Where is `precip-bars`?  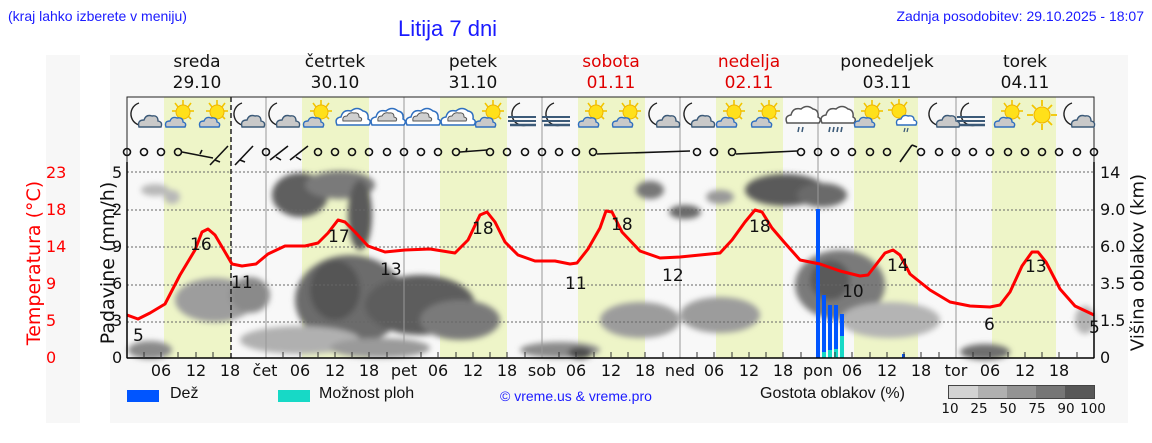
precip-bars is located at coordinates (860, 283).